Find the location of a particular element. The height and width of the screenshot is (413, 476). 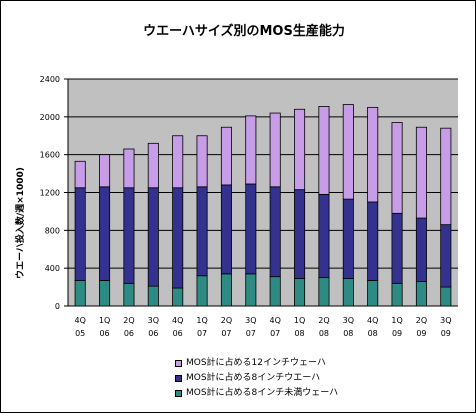

y-axis-label: ウエーハ投入数/週×1000) is located at coordinates (20, 223).